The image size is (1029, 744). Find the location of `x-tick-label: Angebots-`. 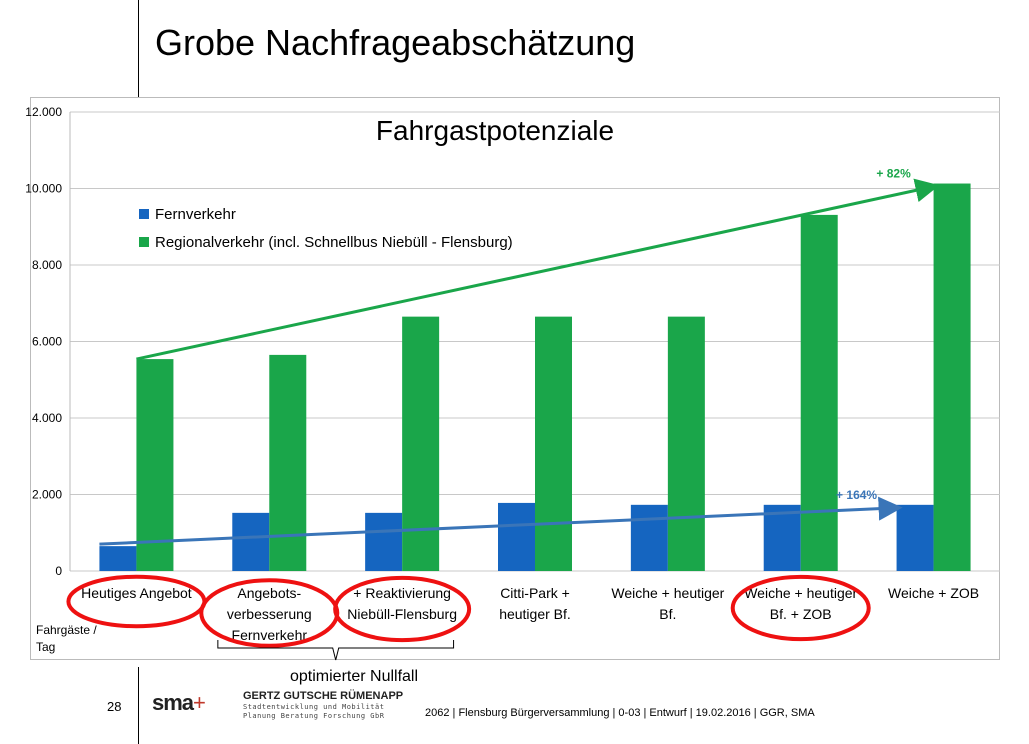

x-tick-label: Angebots- is located at coordinates (269, 593).